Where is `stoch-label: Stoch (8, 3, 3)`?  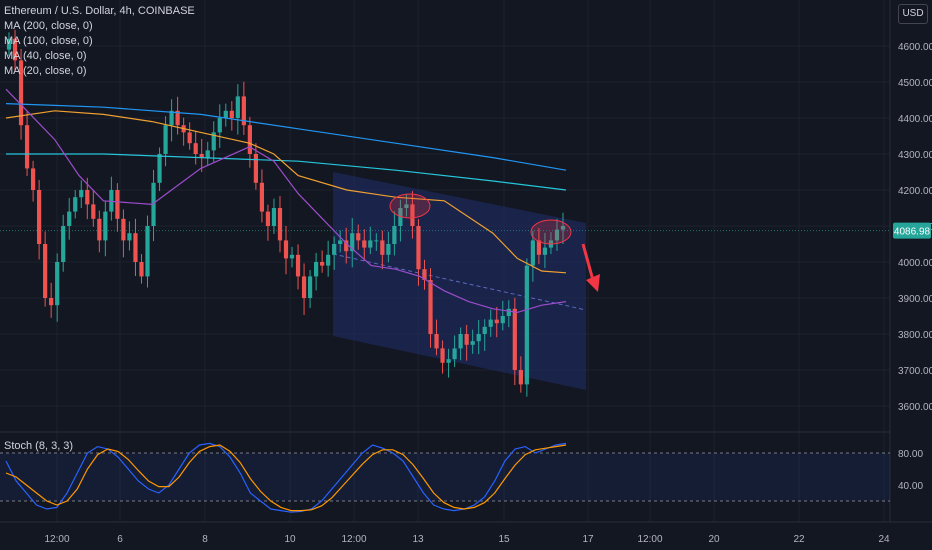
stoch-label: Stoch (8, 3, 3) is located at coordinates (39, 446).